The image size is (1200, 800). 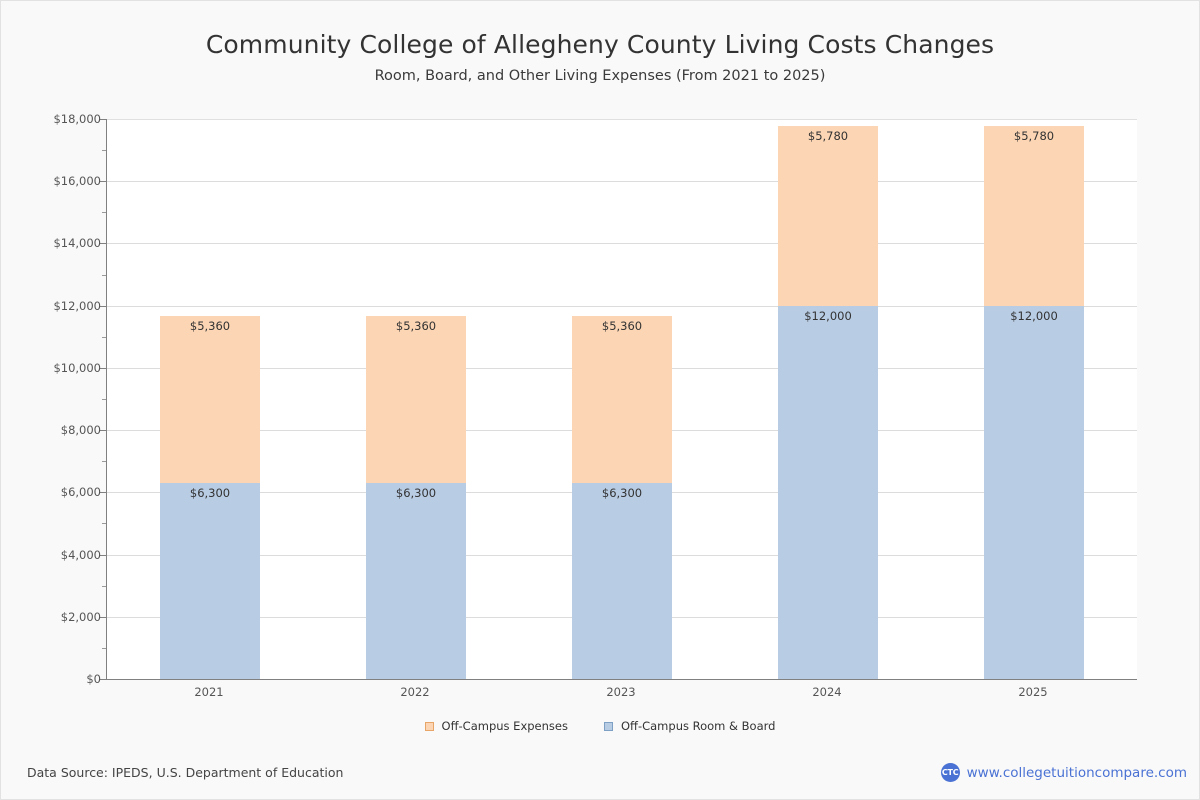 What do you see at coordinates (504, 726) in the screenshot?
I see `legend-label: Off-Campus Expenses` at bounding box center [504, 726].